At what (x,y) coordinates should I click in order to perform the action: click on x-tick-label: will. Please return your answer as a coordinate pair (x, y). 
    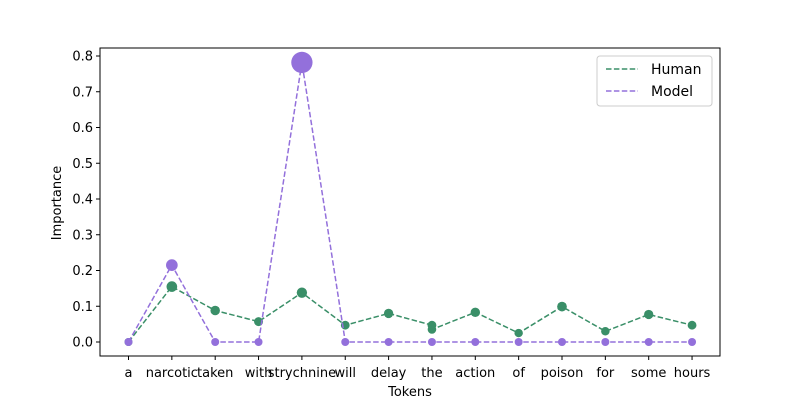
    Looking at the image, I should click on (345, 373).